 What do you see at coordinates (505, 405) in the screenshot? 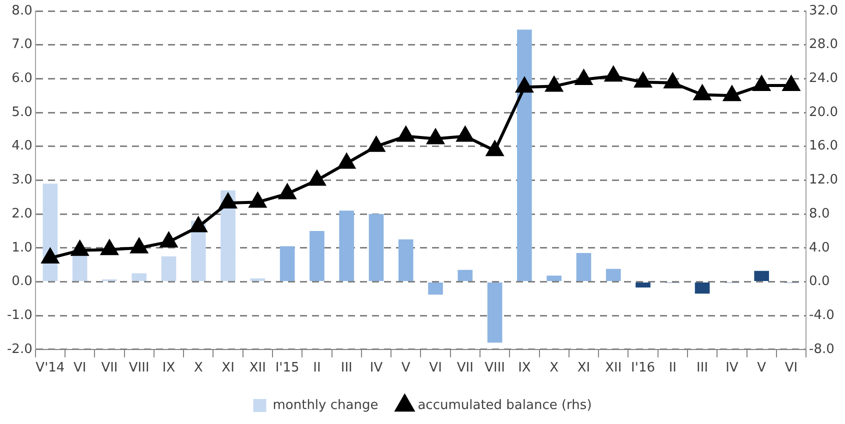
I see `legend-label: accumulated balance (rhs)` at bounding box center [505, 405].